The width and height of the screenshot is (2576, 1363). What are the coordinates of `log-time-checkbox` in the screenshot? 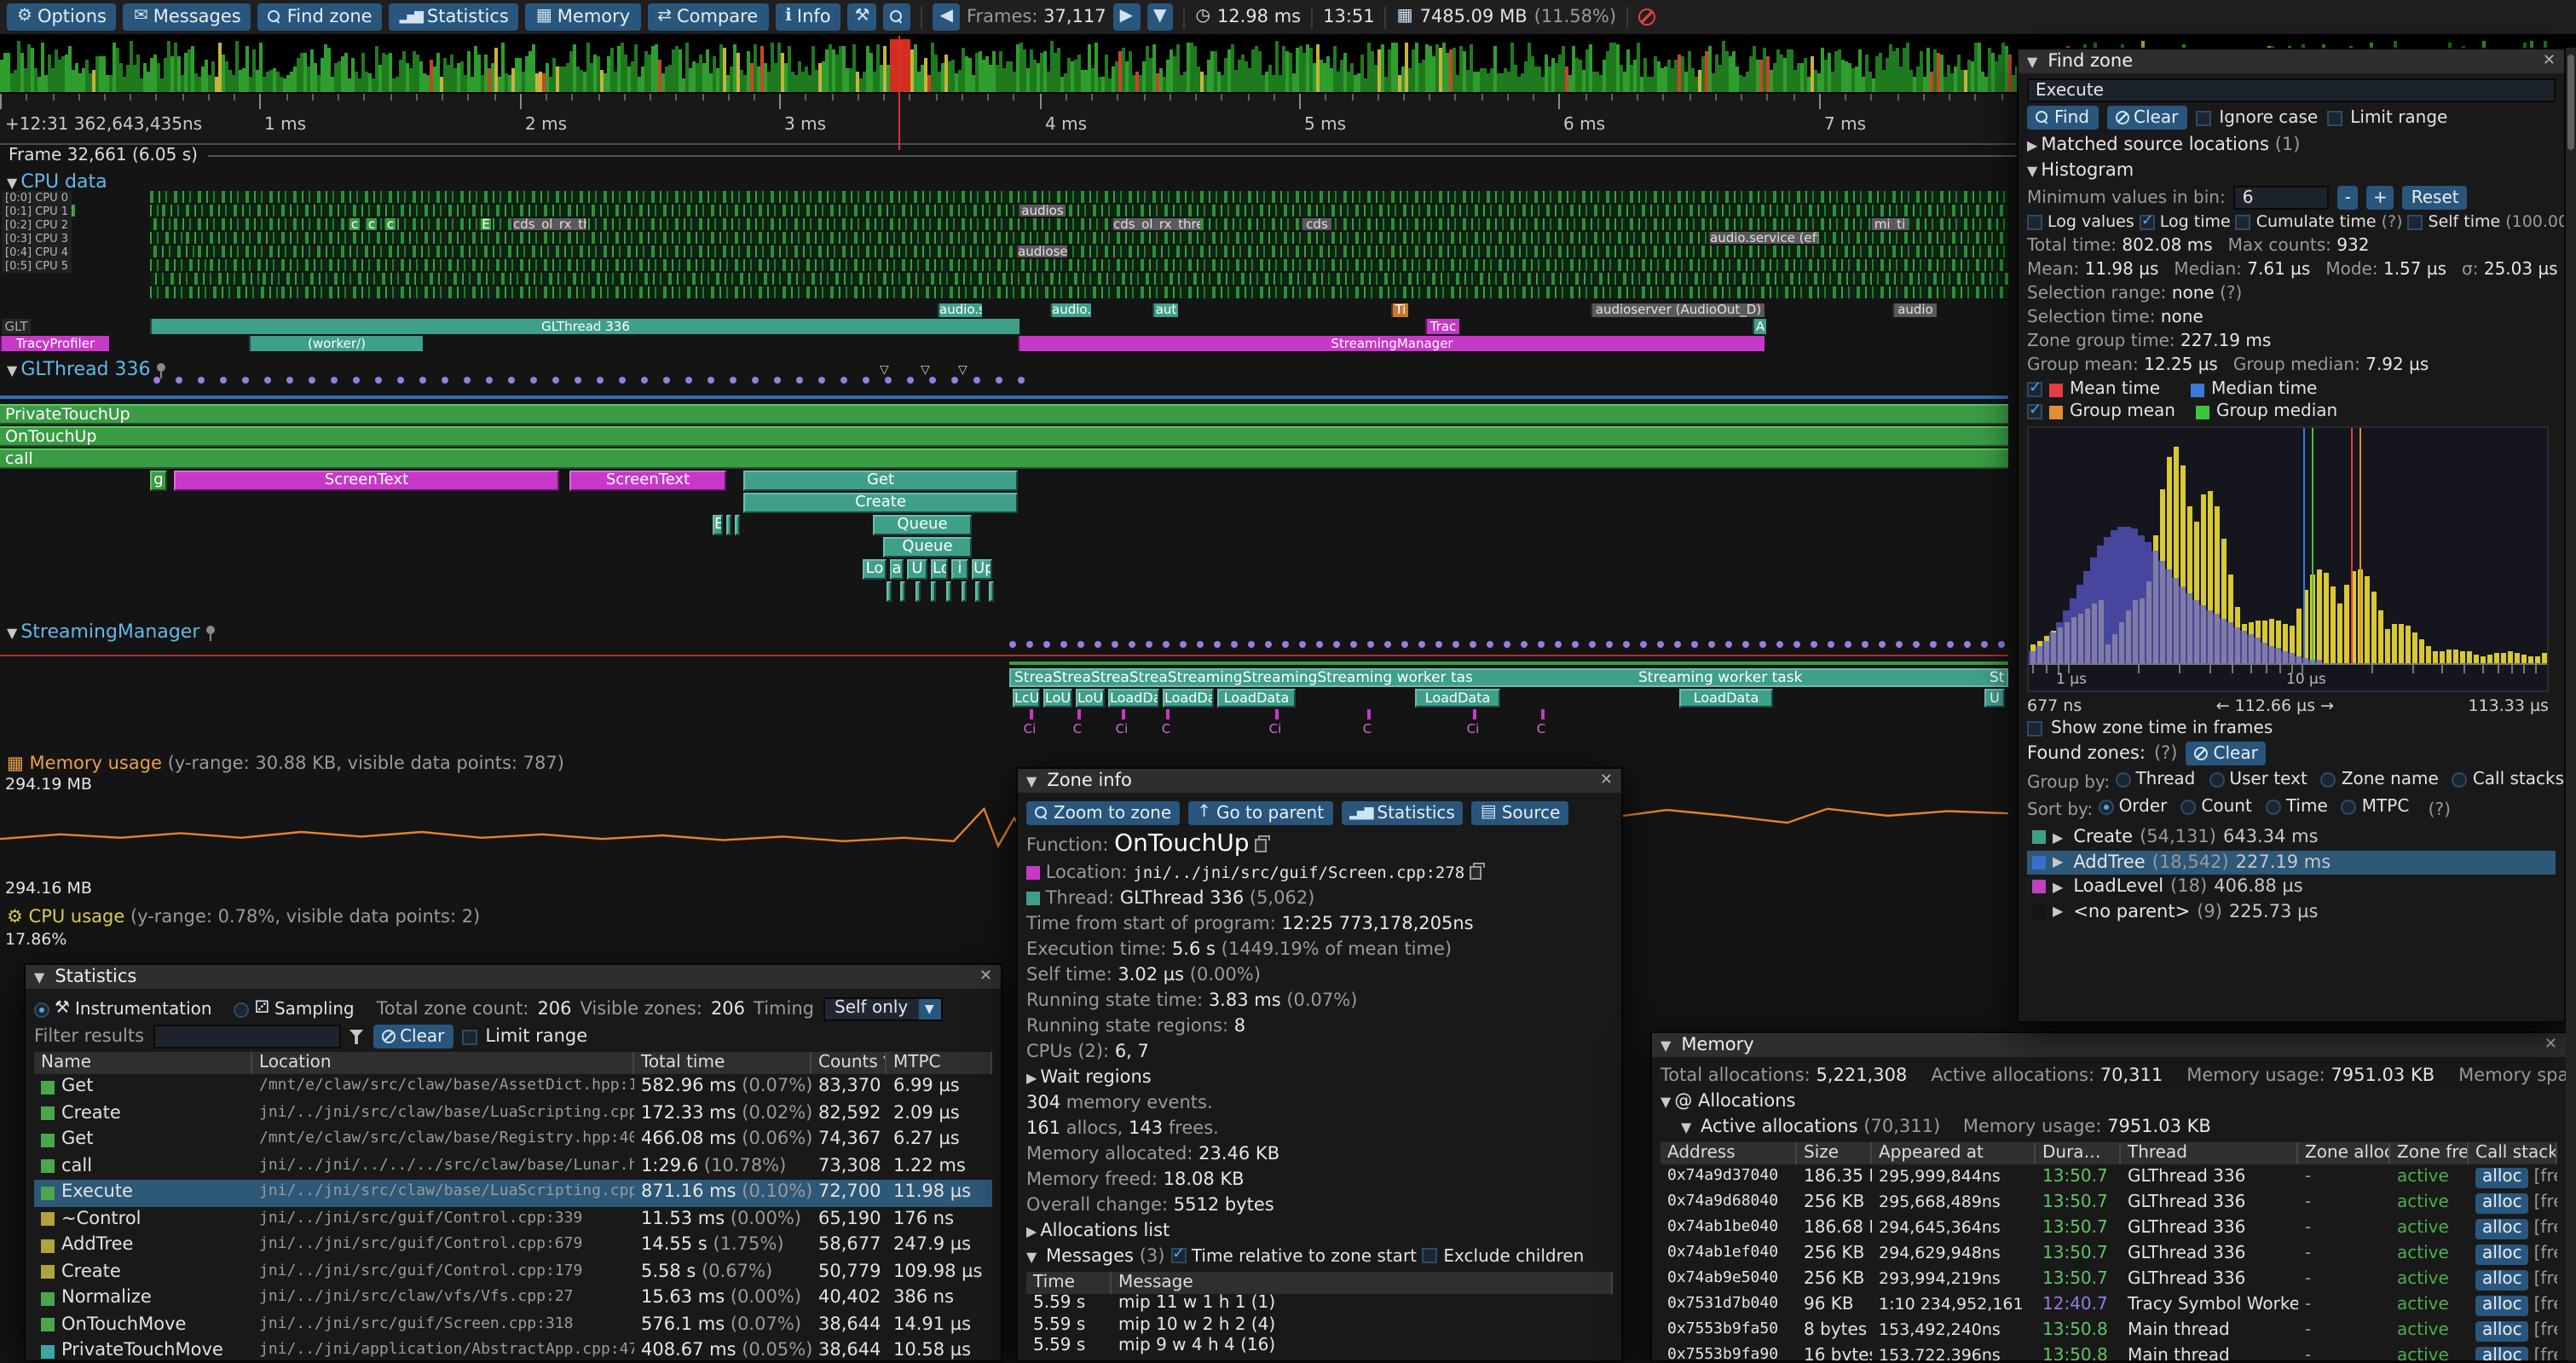 It's located at (2147, 221).